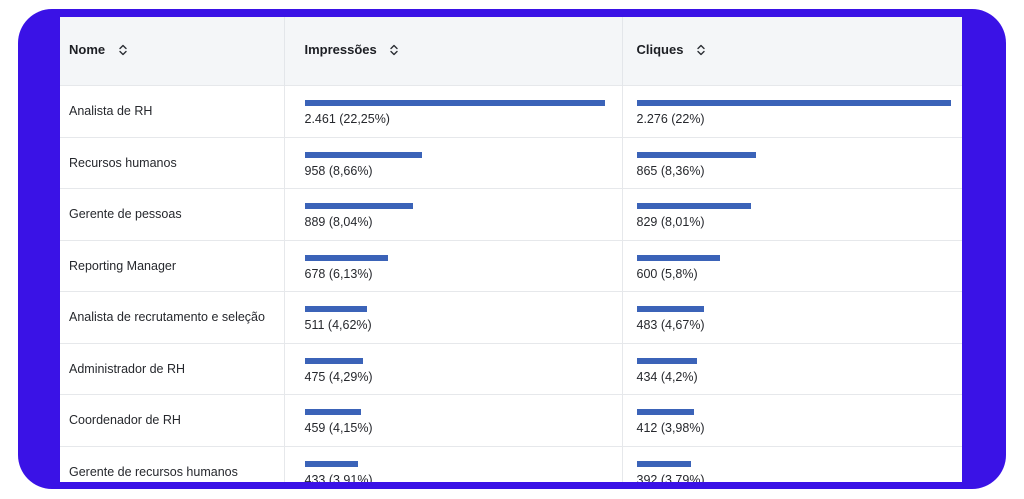 The height and width of the screenshot is (499, 1024). What do you see at coordinates (453, 214) in the screenshot?
I see `cell-impressions: 889 (8,04%)` at bounding box center [453, 214].